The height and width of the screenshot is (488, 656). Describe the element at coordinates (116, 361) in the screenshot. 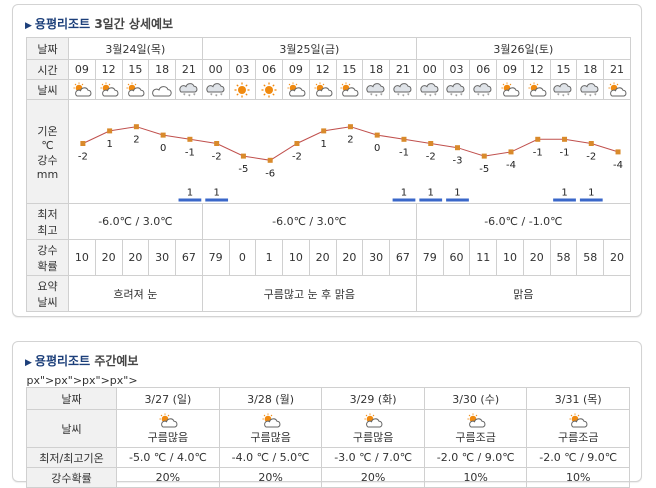

I see `title-sub: 주간예보` at that location.